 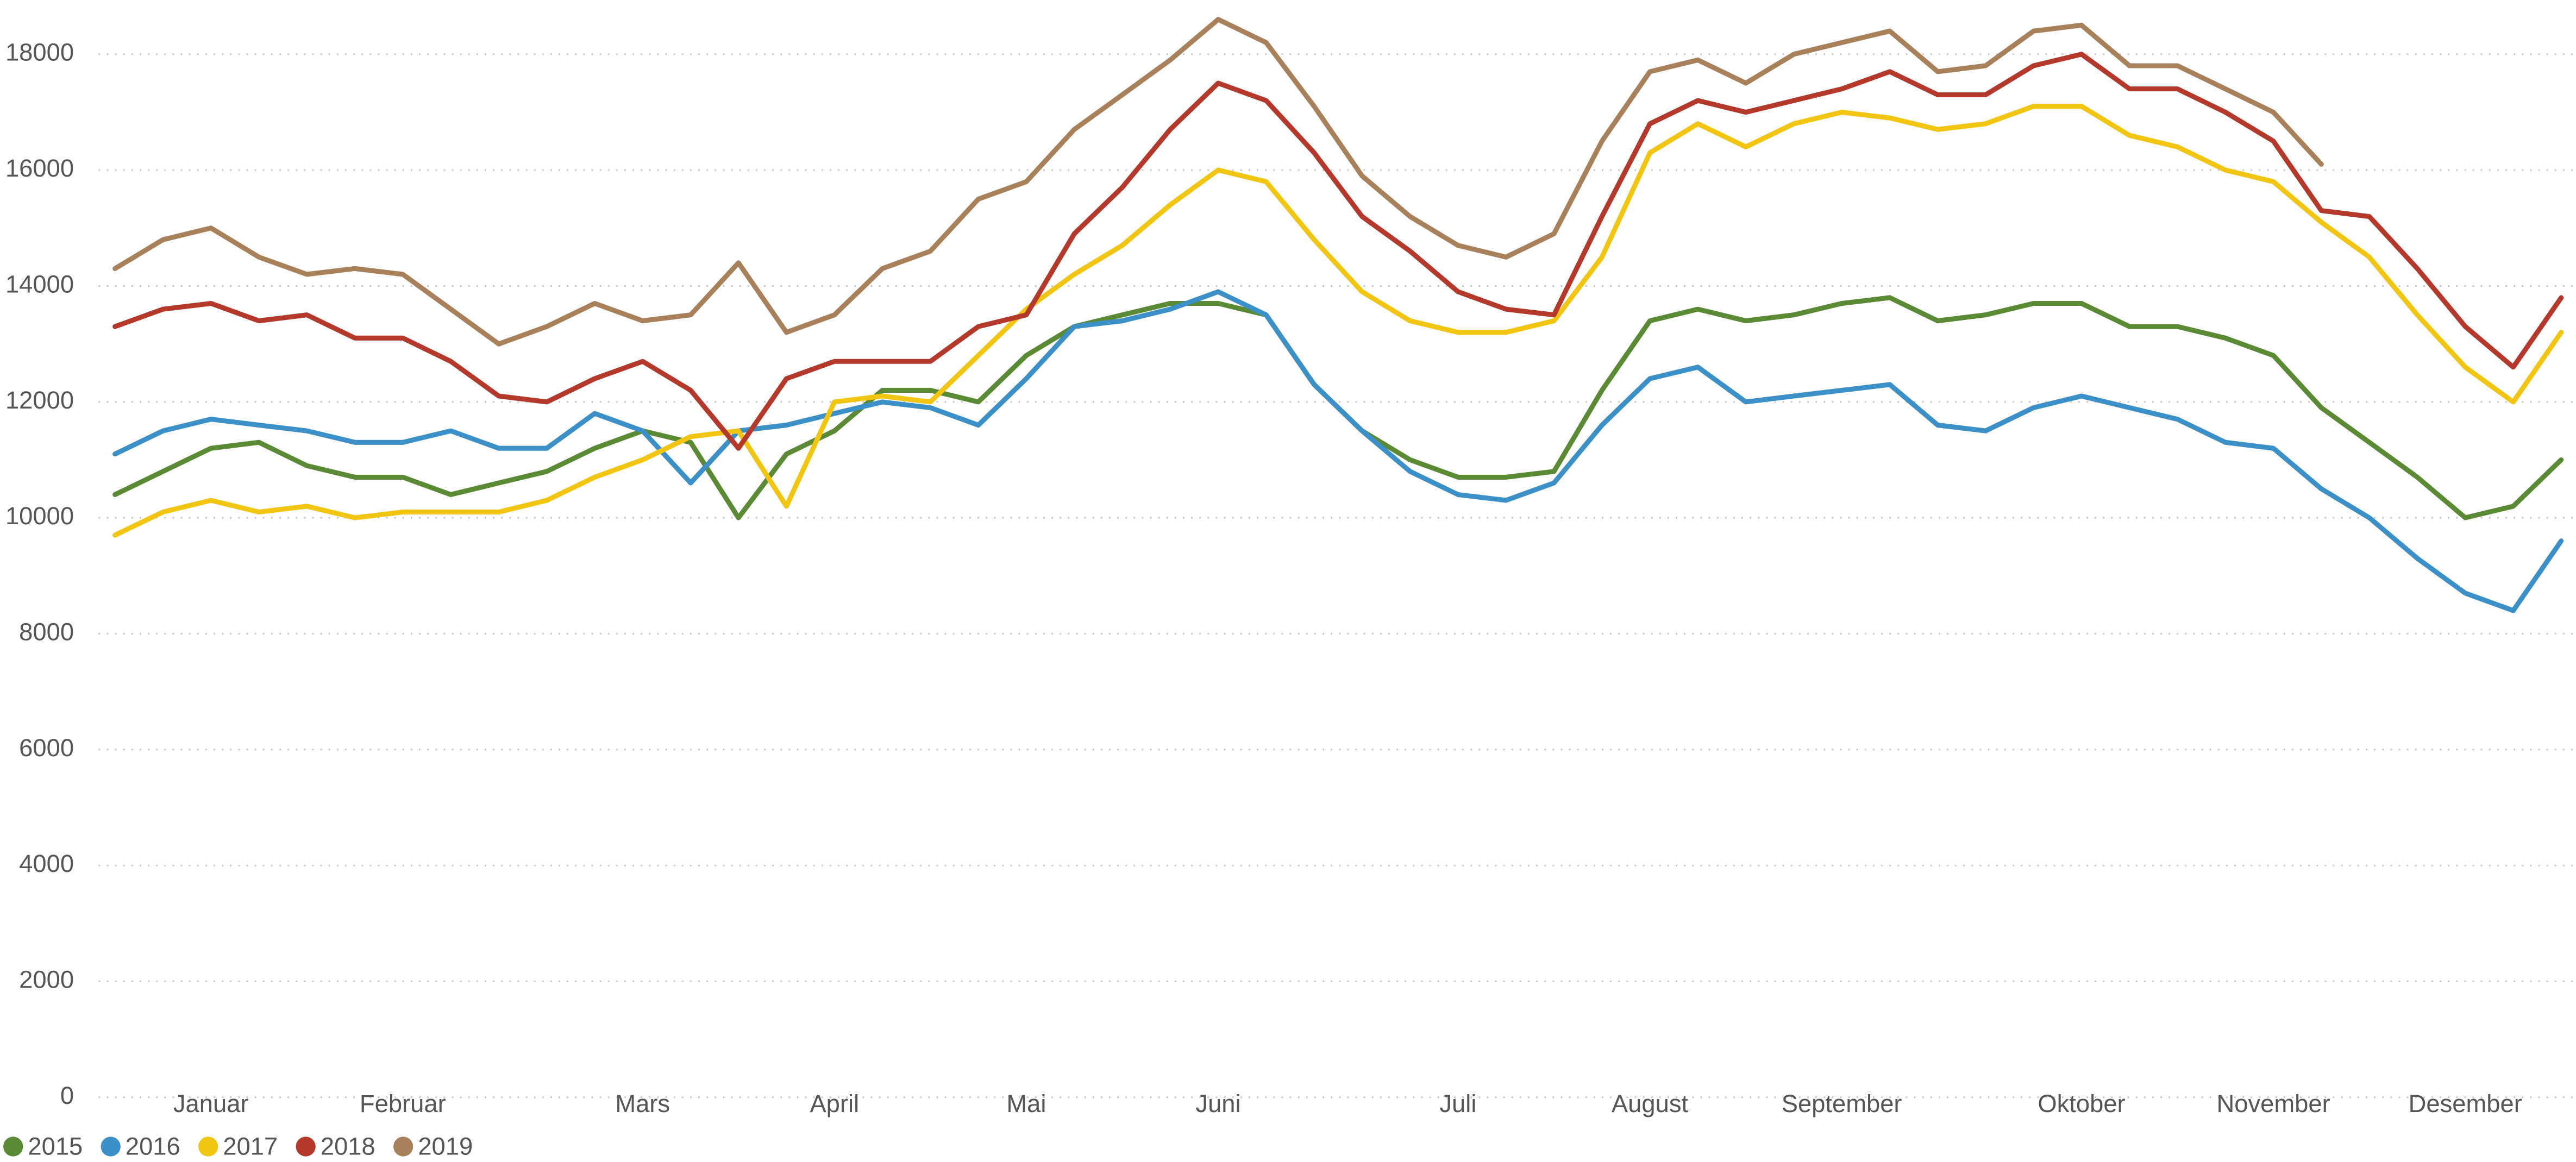 I want to click on x-tick-label: Juli, so click(x=1457, y=1103).